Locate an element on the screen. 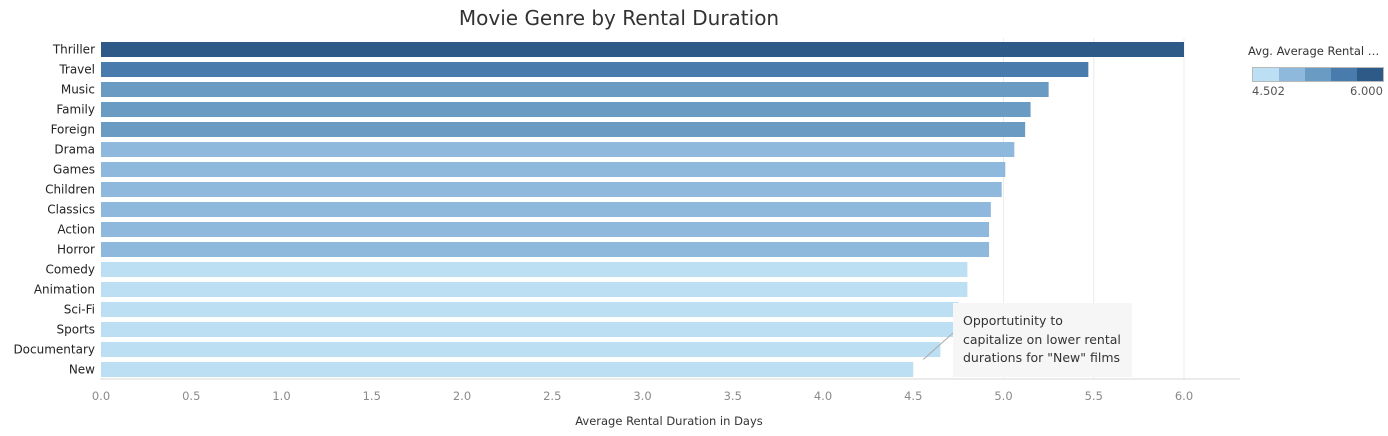  x-tick-label: 0.0 is located at coordinates (101, 396).